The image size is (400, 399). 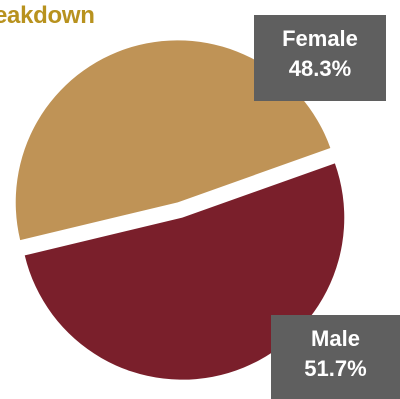 What do you see at coordinates (320, 38) in the screenshot?
I see `label-female-category: Female` at bounding box center [320, 38].